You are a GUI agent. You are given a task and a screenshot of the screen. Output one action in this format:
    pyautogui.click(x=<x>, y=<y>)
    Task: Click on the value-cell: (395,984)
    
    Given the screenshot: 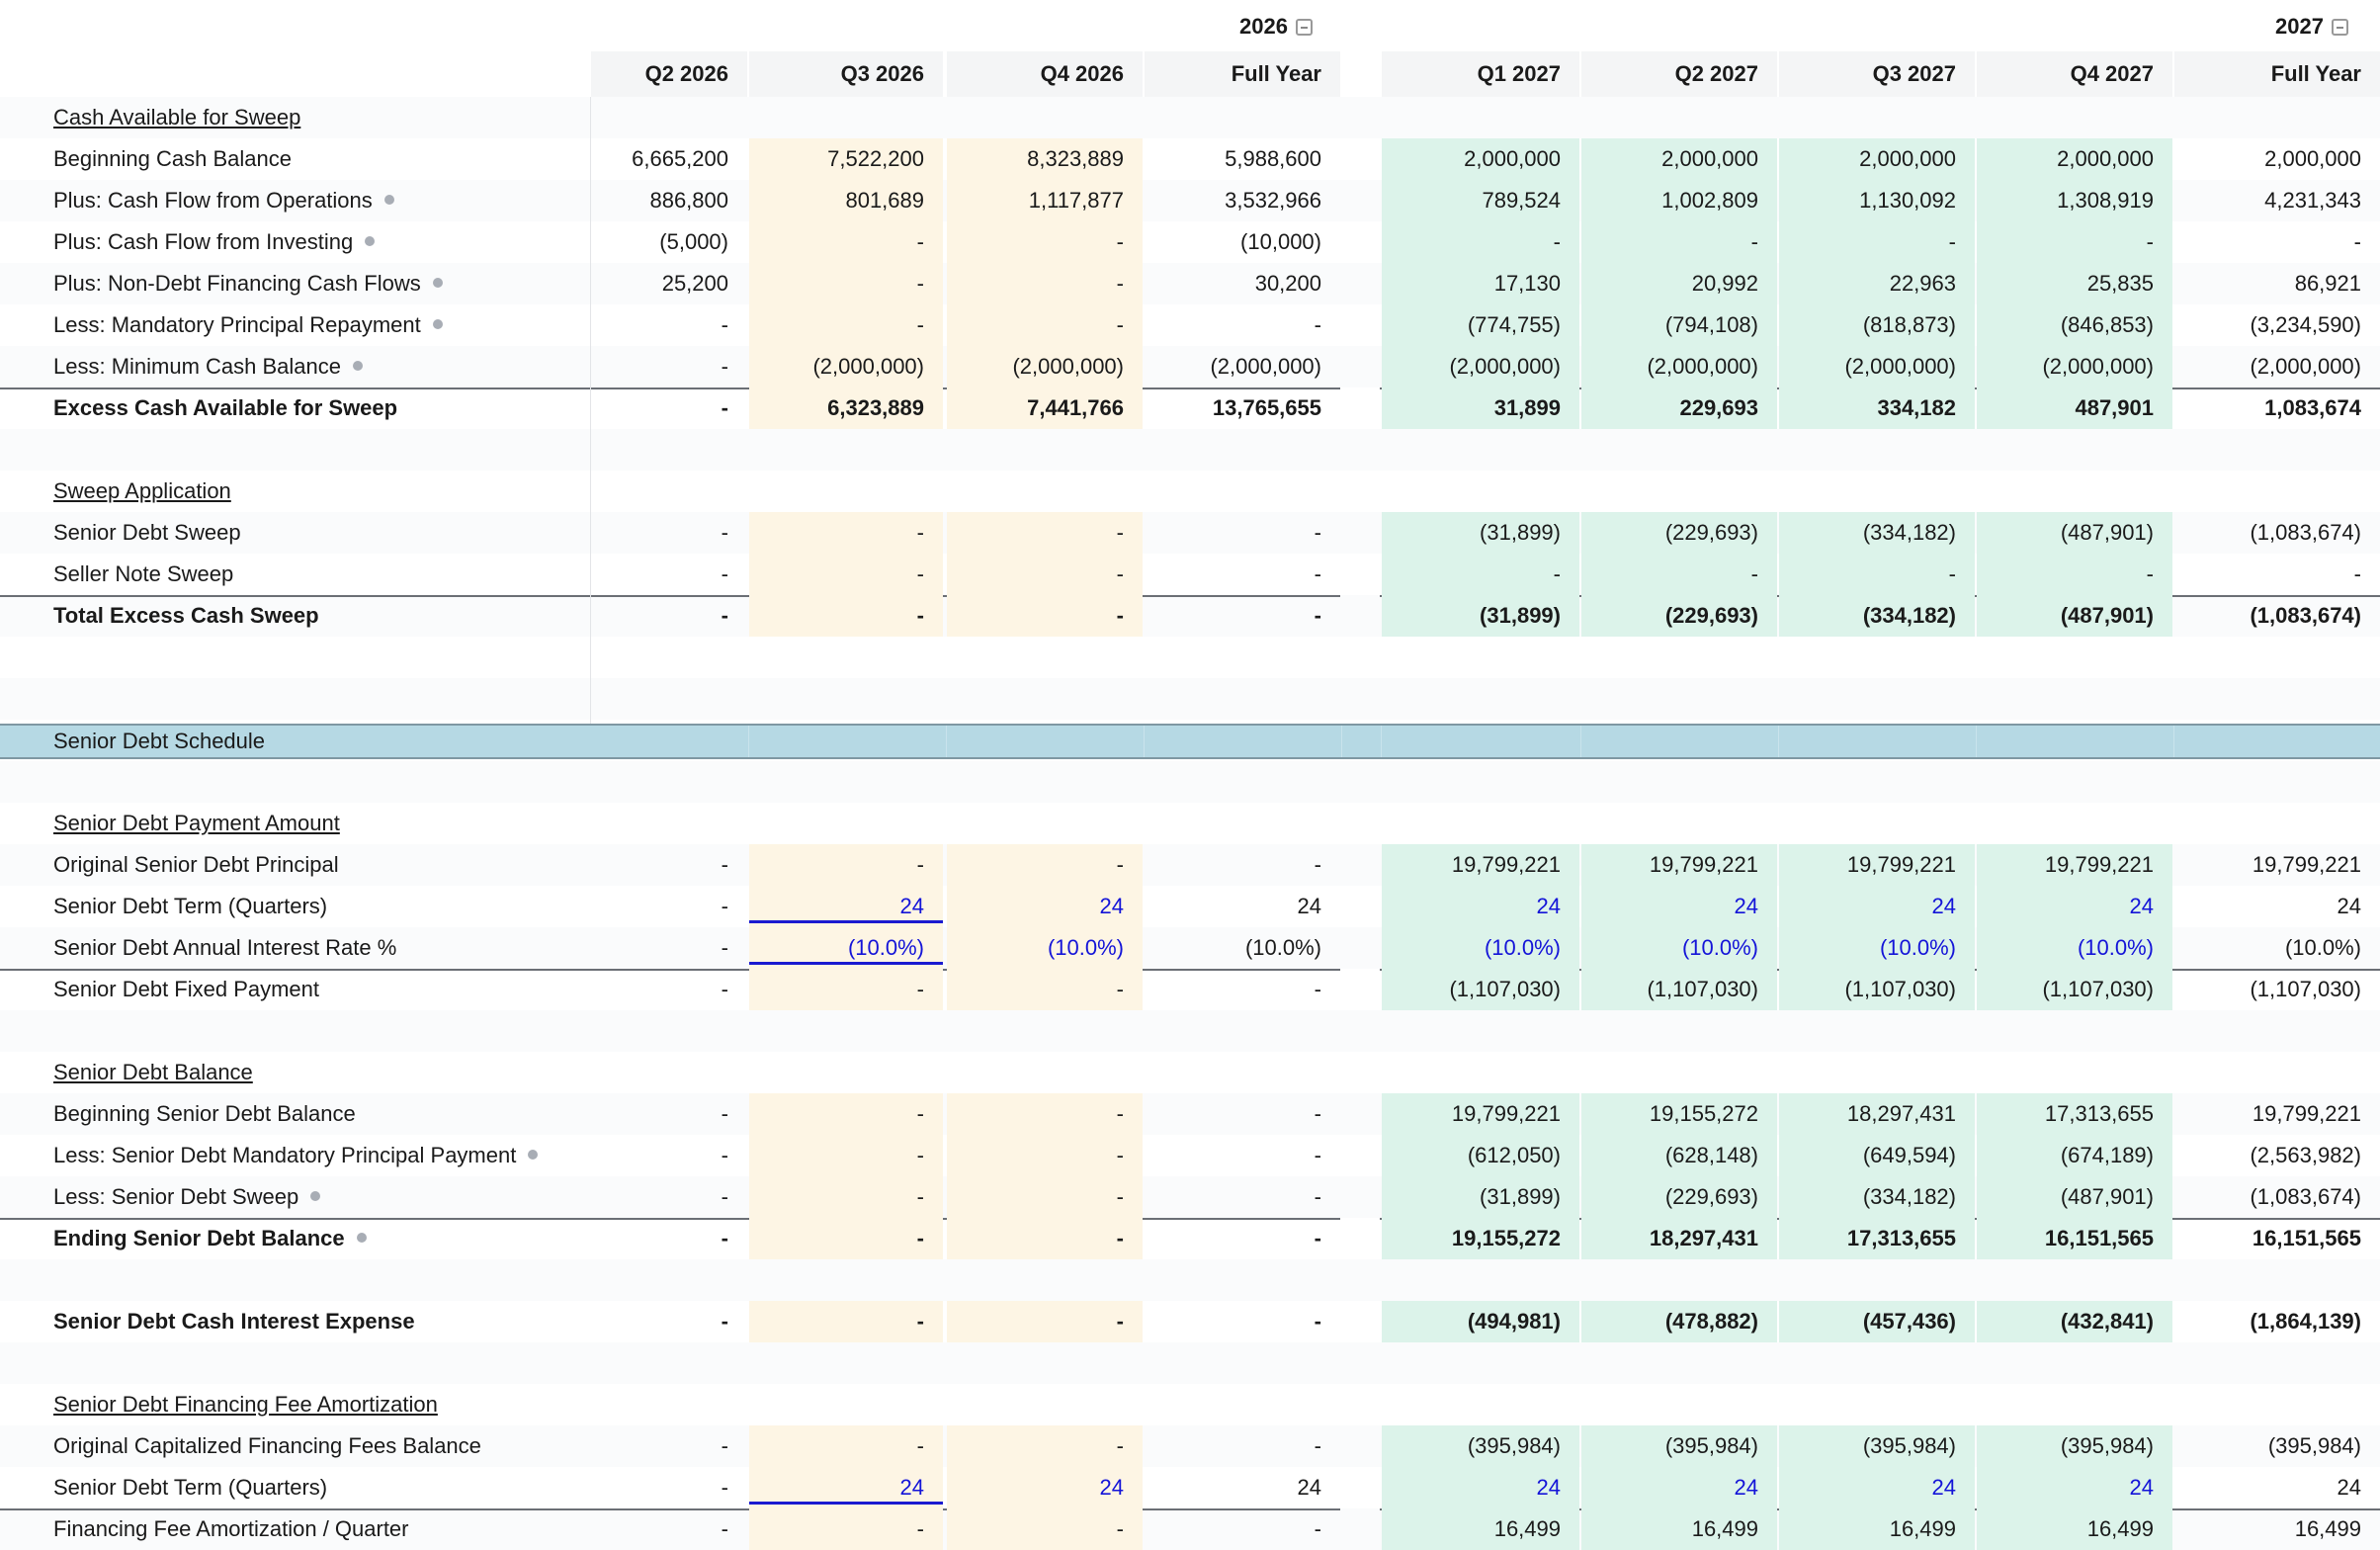 What is the action you would take?
    pyautogui.click(x=1877, y=1446)
    